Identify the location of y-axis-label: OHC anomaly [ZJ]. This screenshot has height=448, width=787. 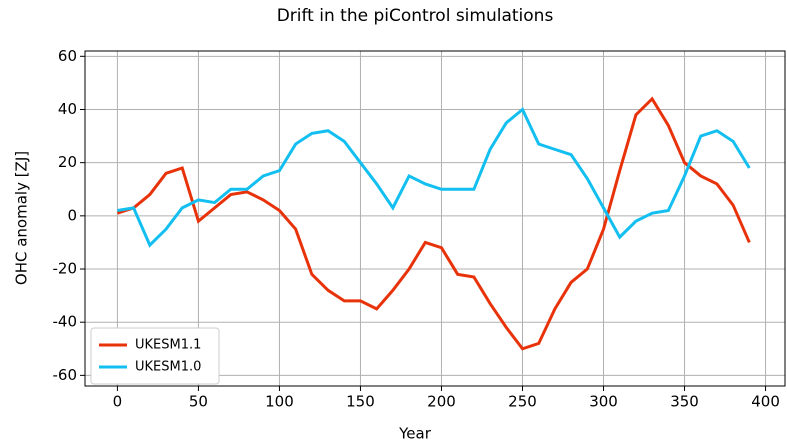
(22, 218).